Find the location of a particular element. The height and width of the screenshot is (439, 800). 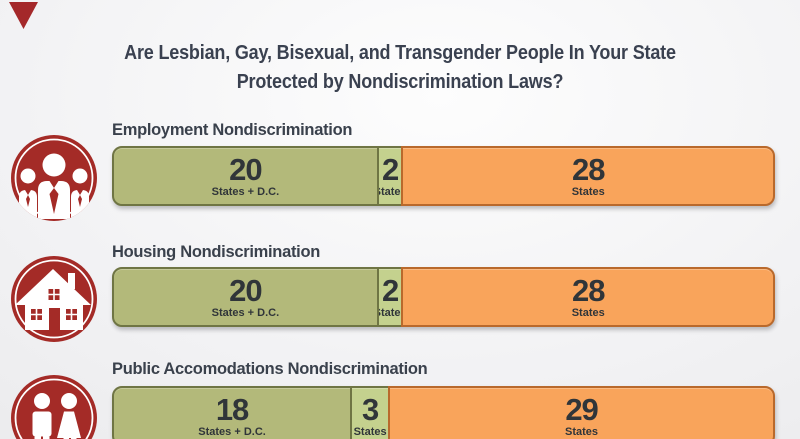

section-heading-employment: Employment Nondiscrimination is located at coordinates (232, 129).